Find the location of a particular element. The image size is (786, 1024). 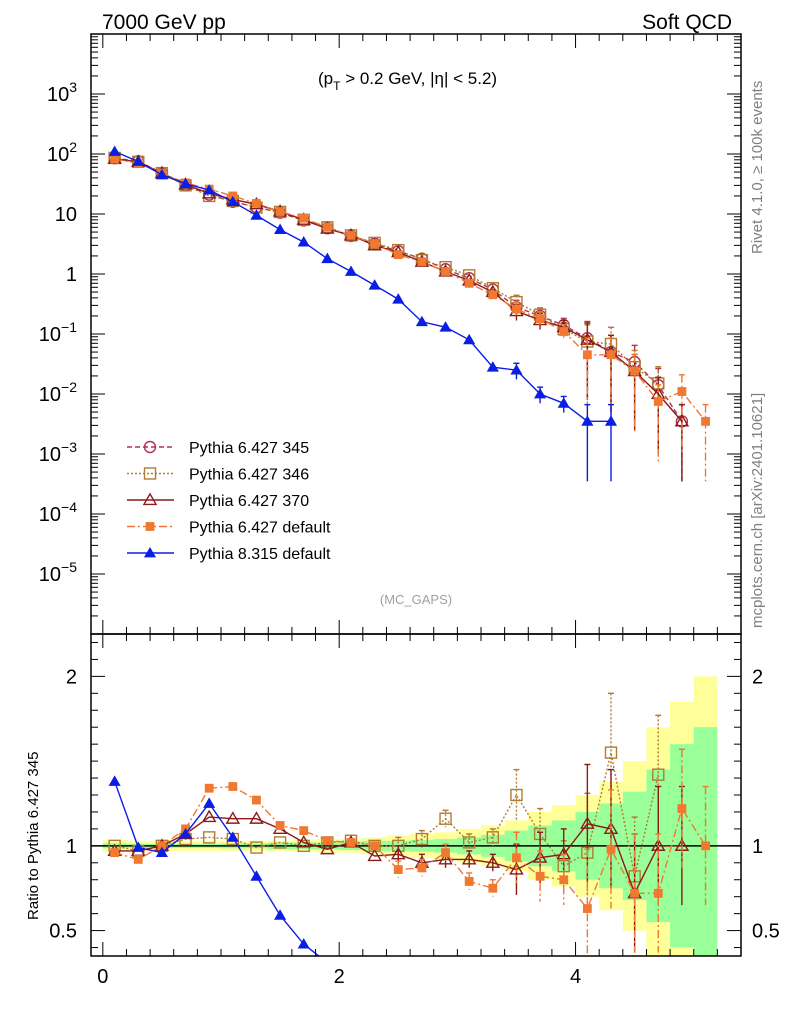

x-tick-label: 0 is located at coordinates (102, 977).